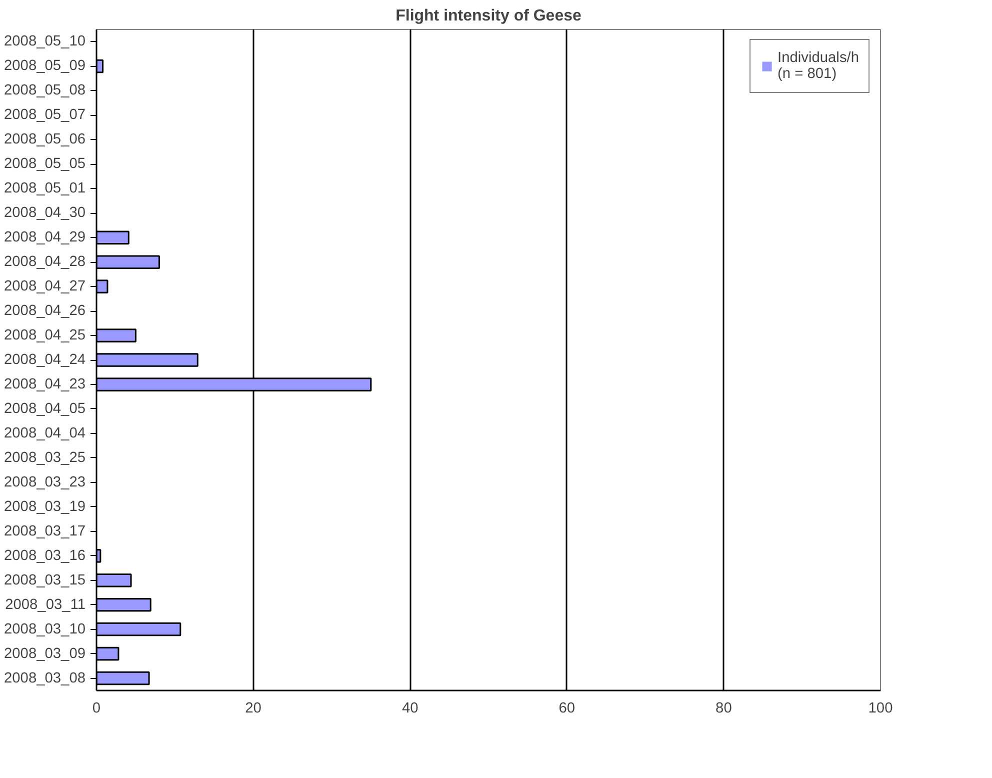 Image resolution: width=992 pixels, height=778 pixels. I want to click on y-tick-label: 2008_03_16, so click(45, 556).